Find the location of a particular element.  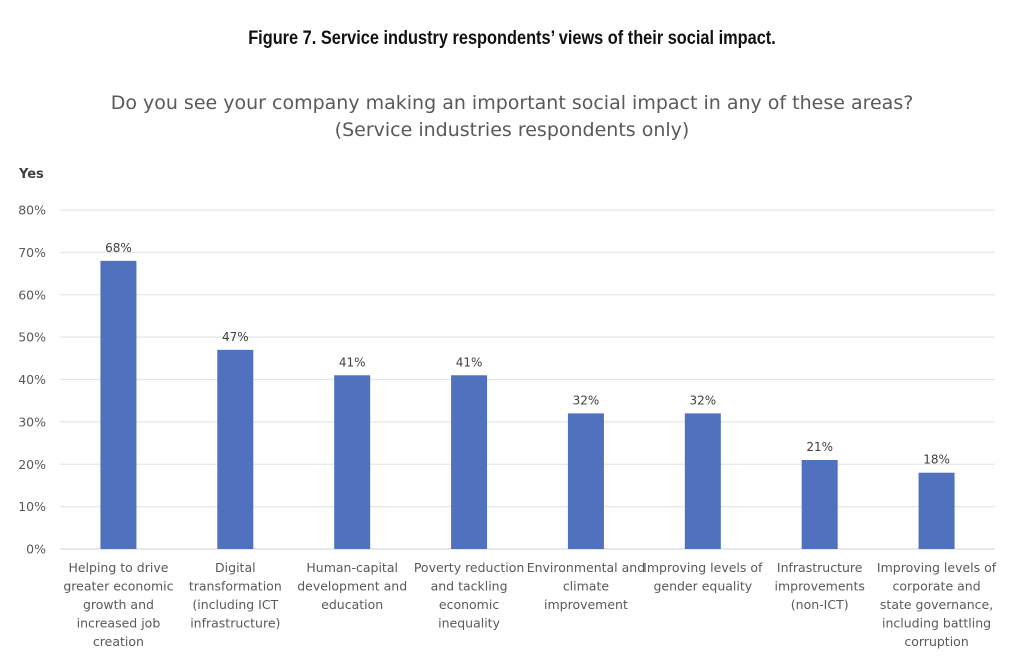

data-label: 21% is located at coordinates (819, 447).